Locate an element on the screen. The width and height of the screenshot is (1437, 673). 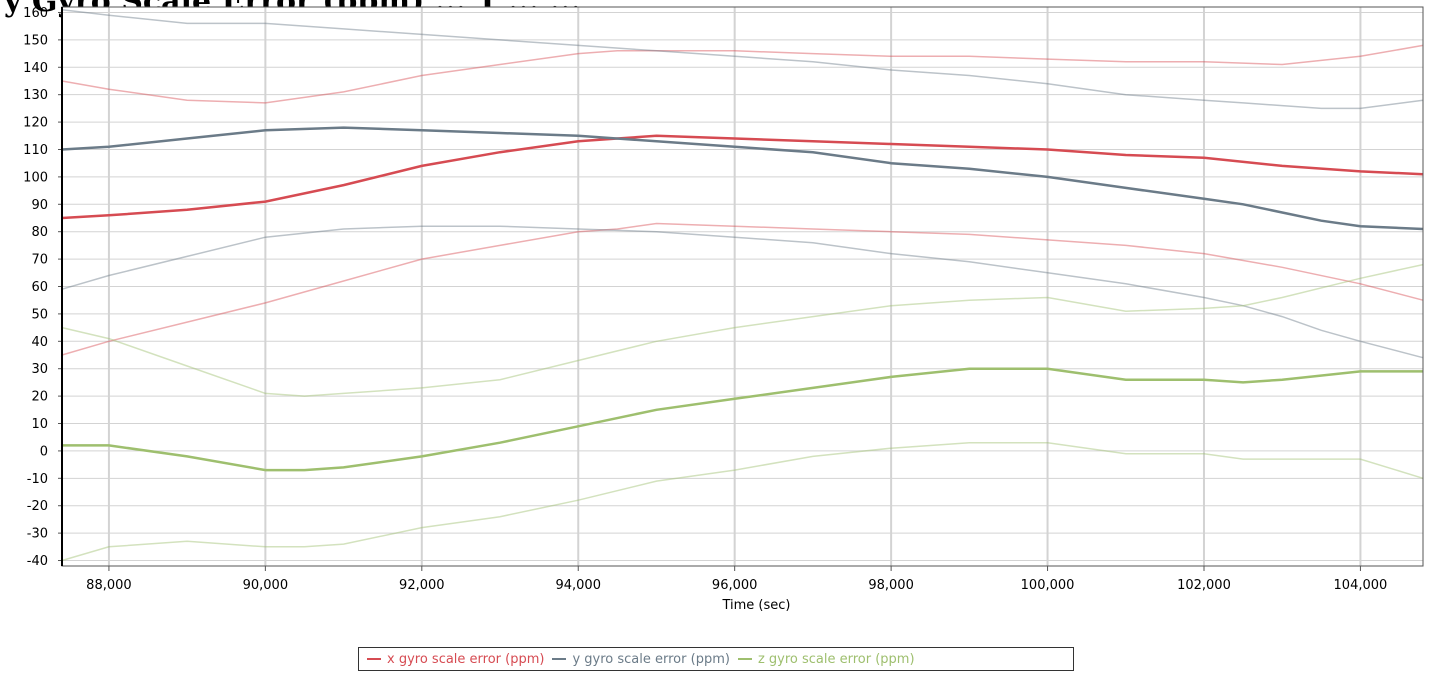
x-tick-label: 100,000 is located at coordinates (1048, 585).